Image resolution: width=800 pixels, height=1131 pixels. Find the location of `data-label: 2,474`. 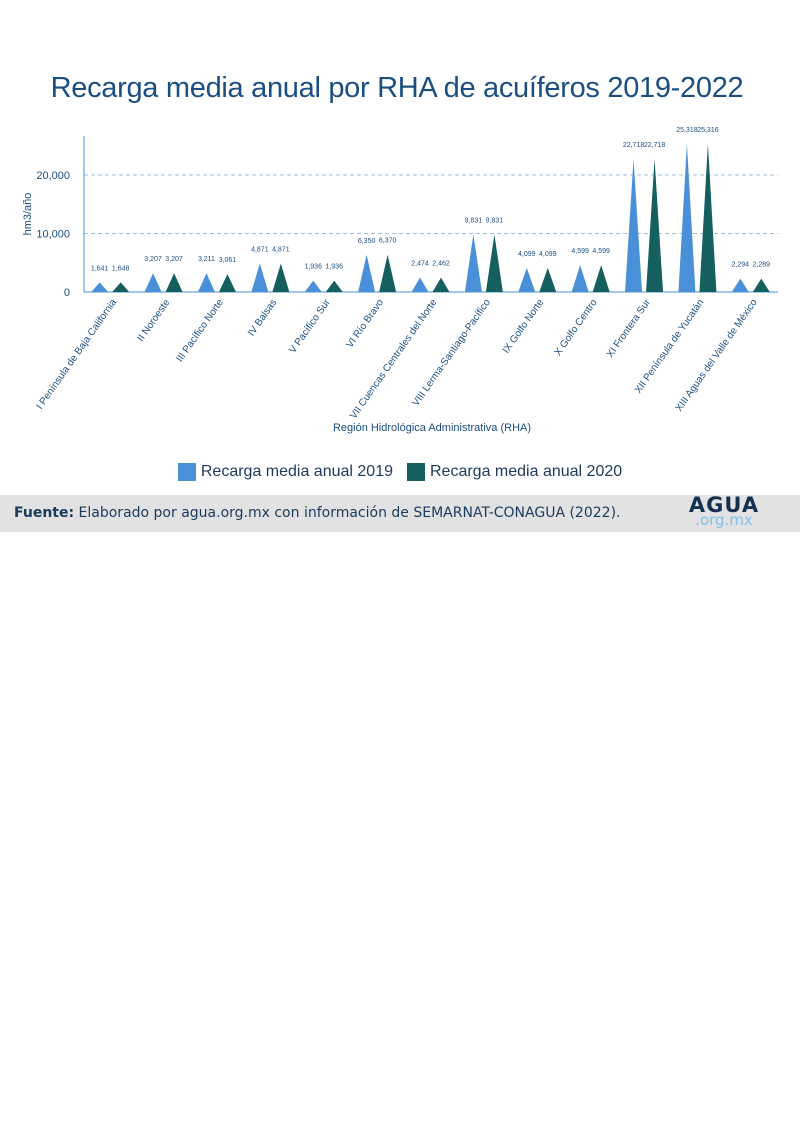

data-label: 2,474 is located at coordinates (420, 264).